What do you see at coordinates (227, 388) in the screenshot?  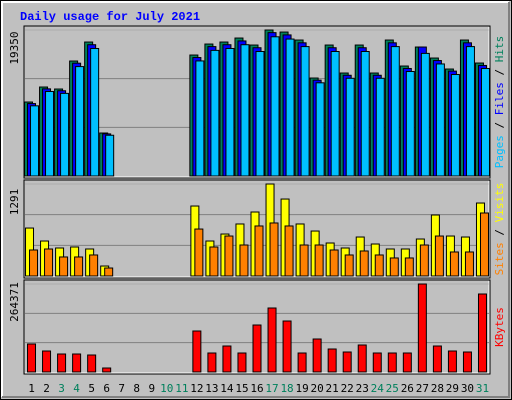 I see `x-tick-label: 14` at bounding box center [227, 388].